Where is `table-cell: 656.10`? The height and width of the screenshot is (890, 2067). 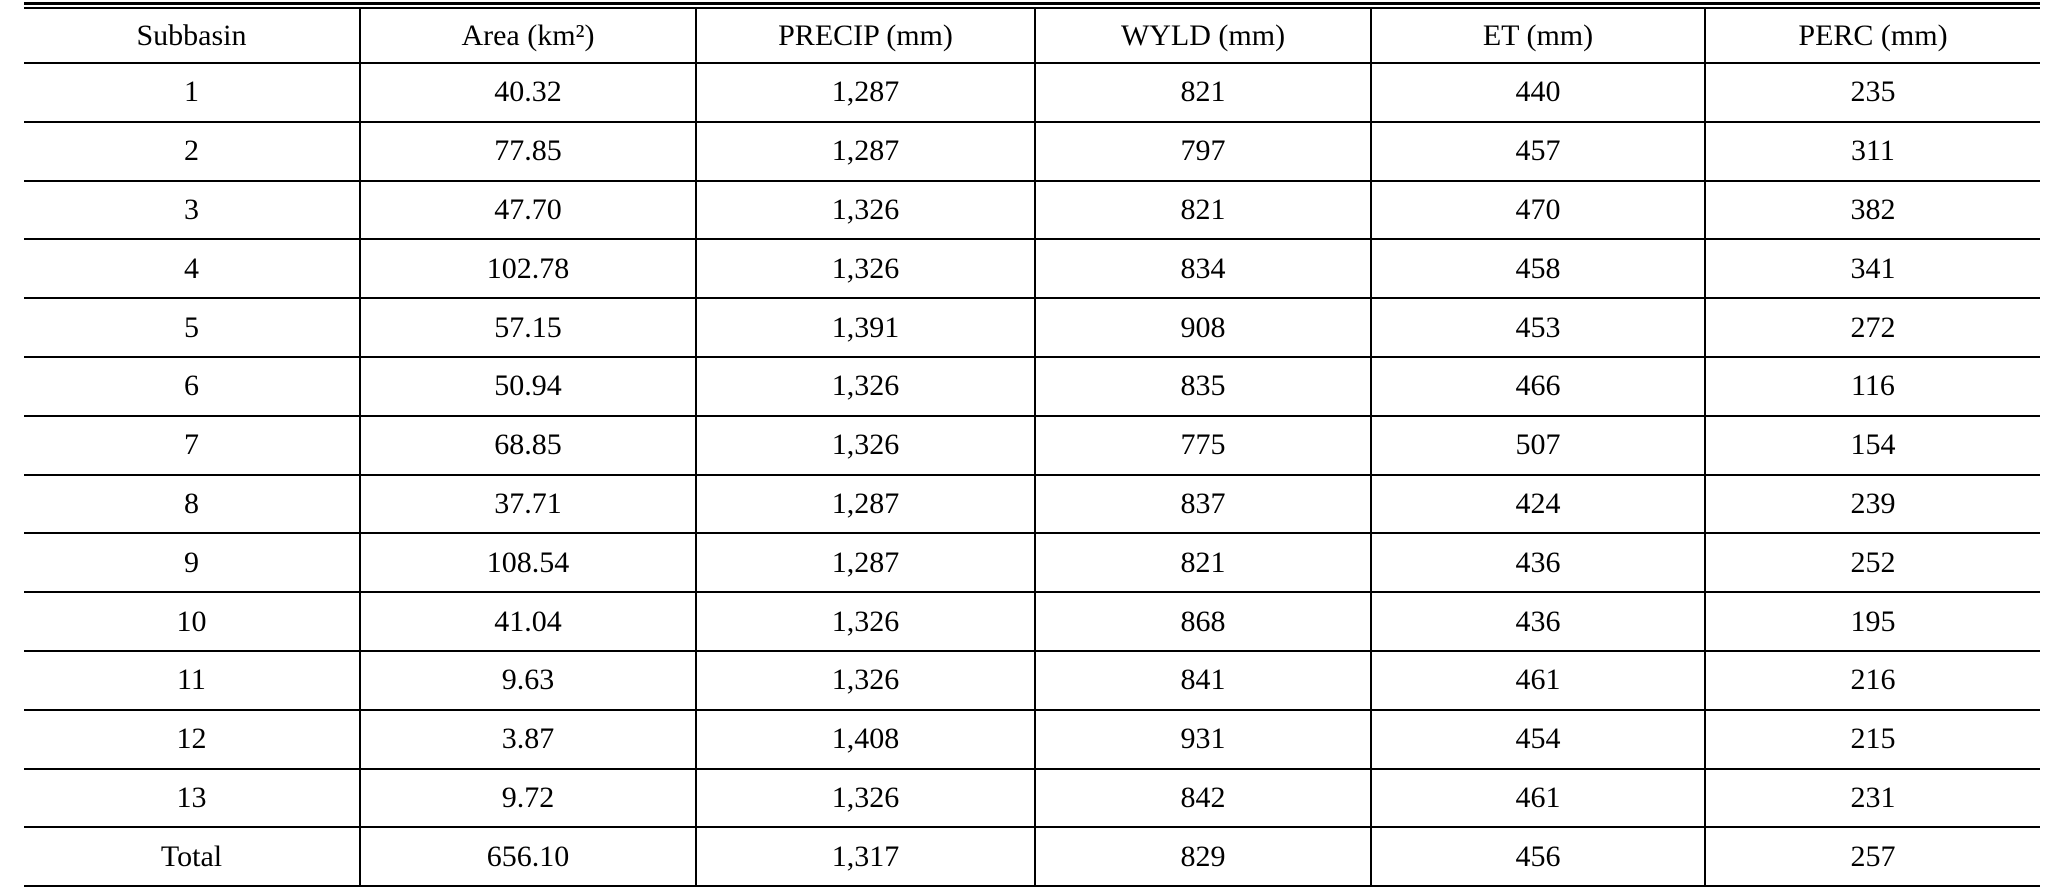 table-cell: 656.10 is located at coordinates (527, 857).